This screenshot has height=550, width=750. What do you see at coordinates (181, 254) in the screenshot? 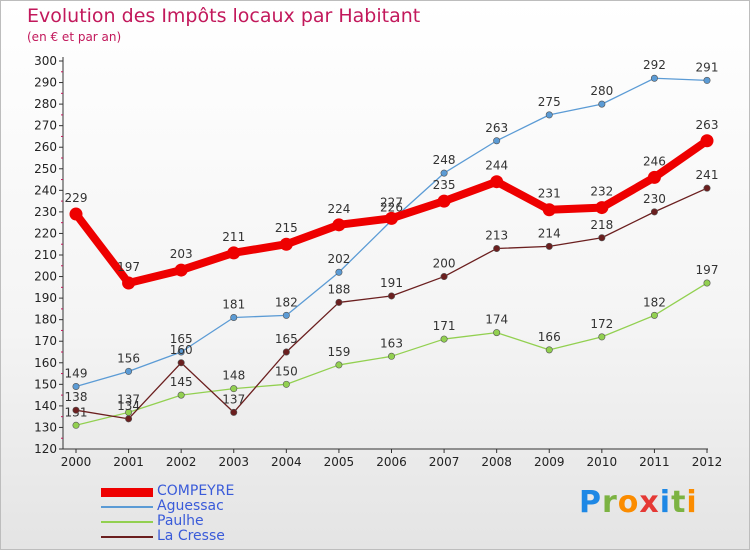
I see `data-label-compeyre: 203` at bounding box center [181, 254].